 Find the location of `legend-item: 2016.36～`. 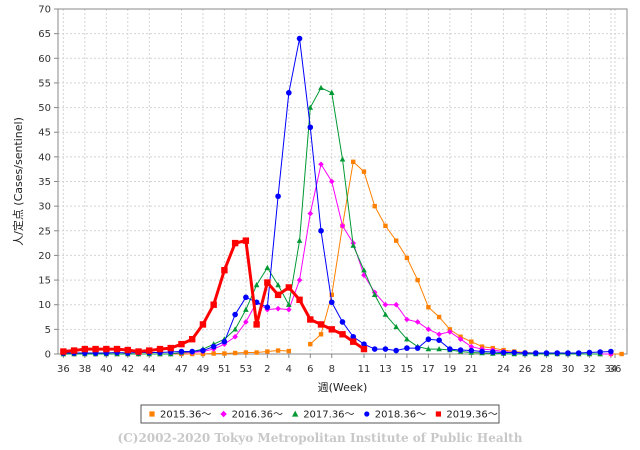

legend-item: 2016.36～ is located at coordinates (251, 415).